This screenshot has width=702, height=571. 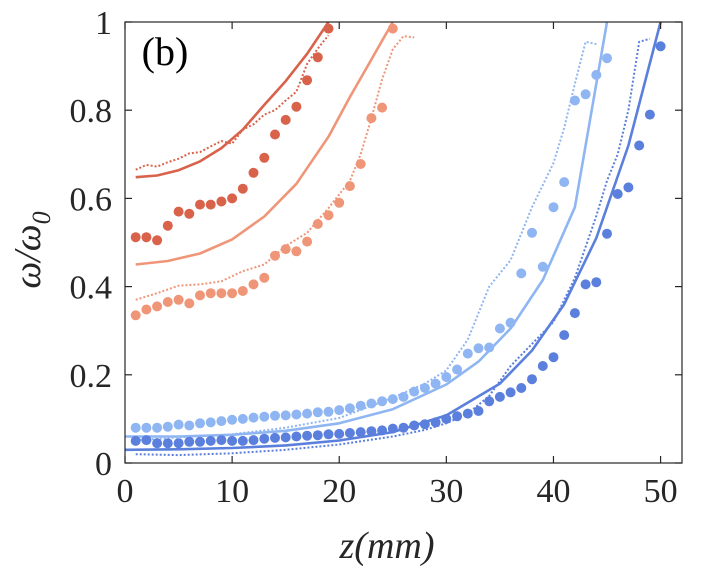 I want to click on x-tick-label: 0, so click(x=125, y=491).